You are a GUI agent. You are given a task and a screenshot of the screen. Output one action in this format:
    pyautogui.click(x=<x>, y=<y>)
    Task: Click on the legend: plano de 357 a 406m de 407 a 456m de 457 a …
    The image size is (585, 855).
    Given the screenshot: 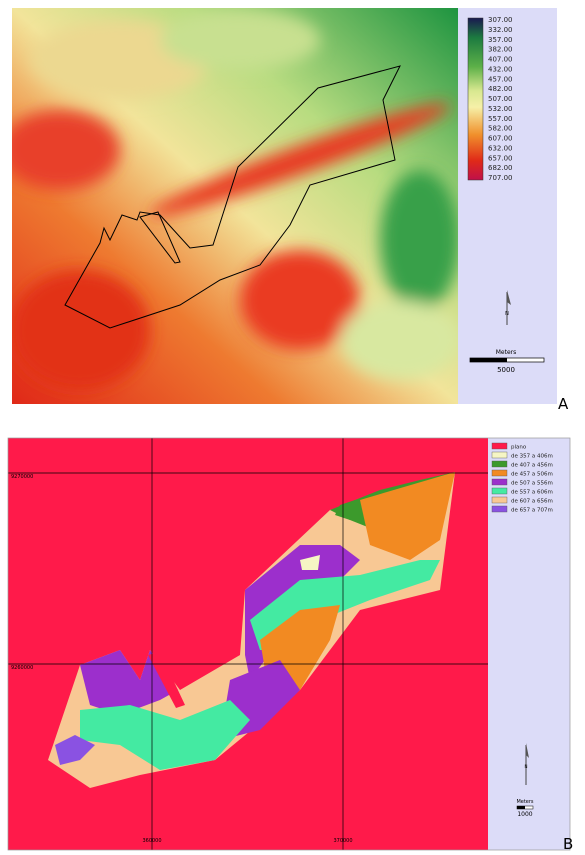 What is the action you would take?
    pyautogui.click(x=522, y=478)
    